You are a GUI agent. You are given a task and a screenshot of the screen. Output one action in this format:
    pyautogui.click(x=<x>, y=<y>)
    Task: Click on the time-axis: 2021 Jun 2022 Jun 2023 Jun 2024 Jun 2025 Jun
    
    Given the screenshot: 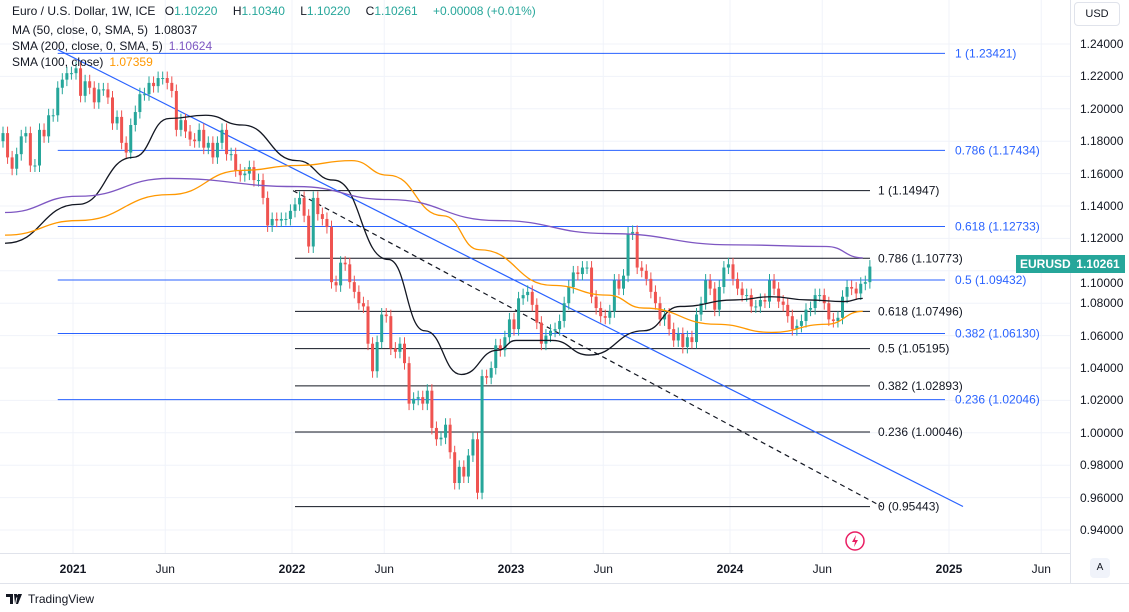 What is the action you would take?
    pyautogui.click(x=535, y=568)
    